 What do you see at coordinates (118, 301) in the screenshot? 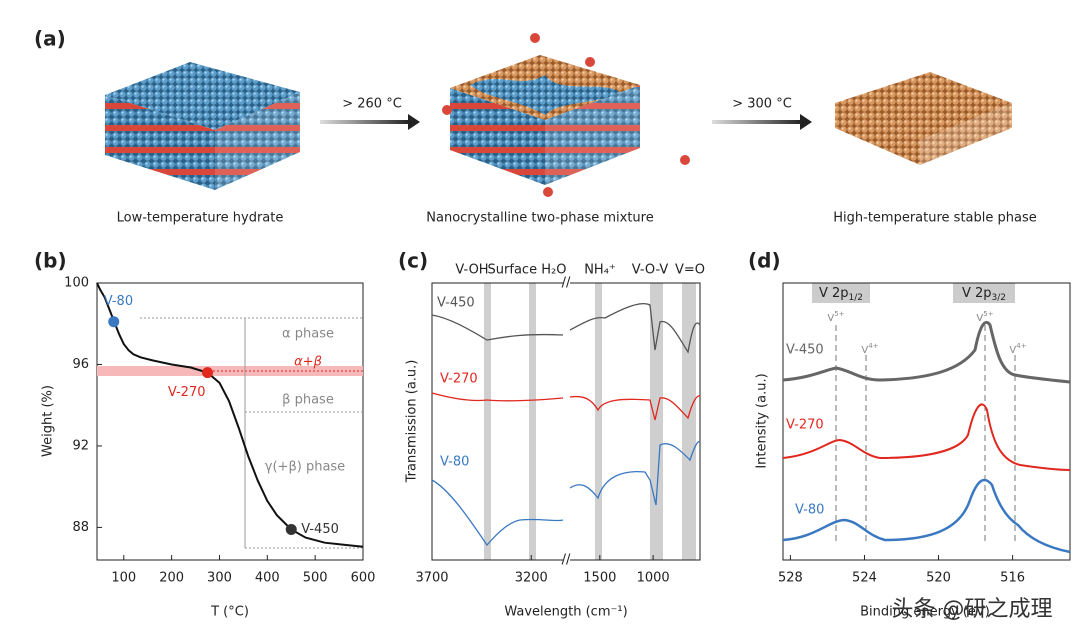
I see `sample-label: V-80` at bounding box center [118, 301].